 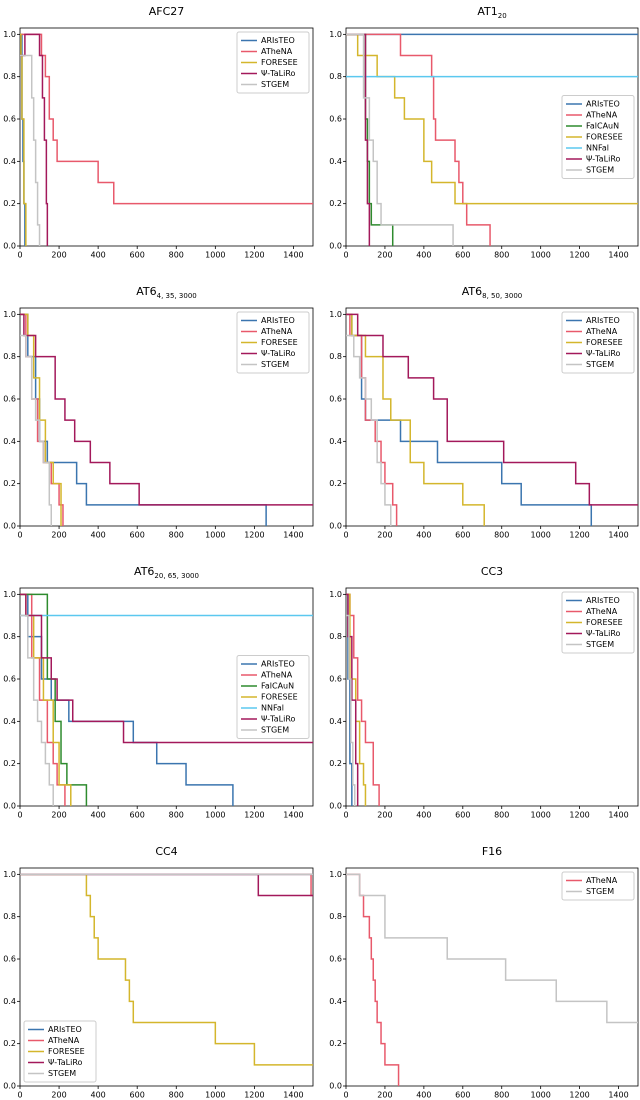 I want to click on legend-label: NNFal, so click(x=597, y=148).